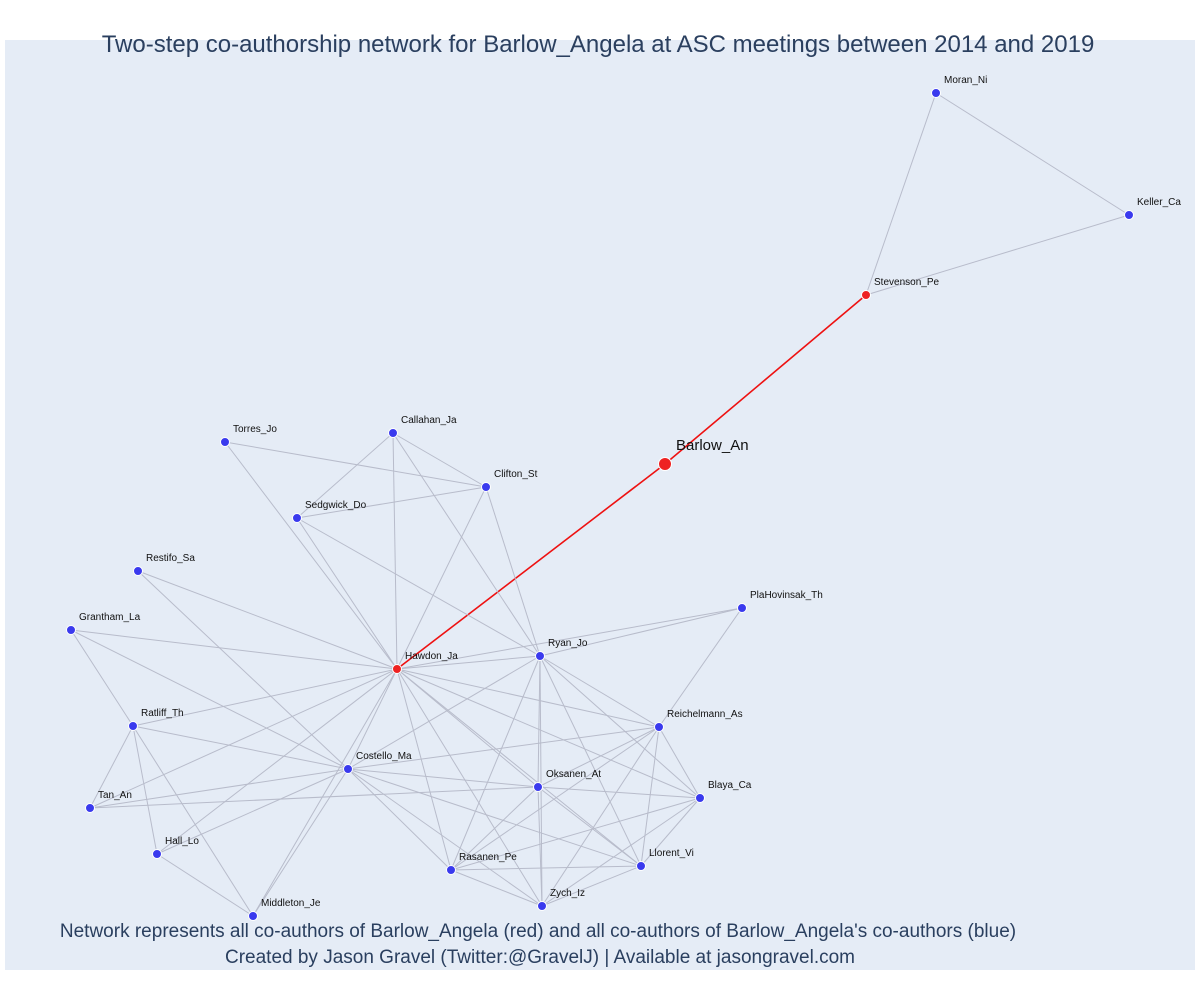 The image size is (1200, 1000). What do you see at coordinates (546, 868) in the screenshot?
I see `edge-Rasanen_Pe-Llorent_Vi` at bounding box center [546, 868].